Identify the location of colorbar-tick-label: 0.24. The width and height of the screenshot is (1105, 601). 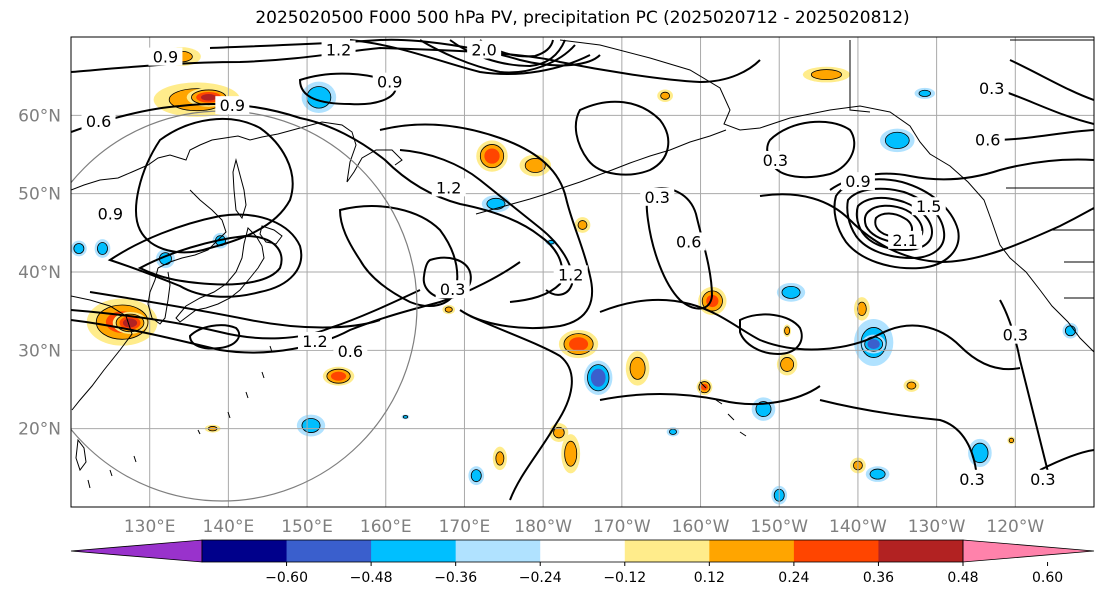
(793, 578).